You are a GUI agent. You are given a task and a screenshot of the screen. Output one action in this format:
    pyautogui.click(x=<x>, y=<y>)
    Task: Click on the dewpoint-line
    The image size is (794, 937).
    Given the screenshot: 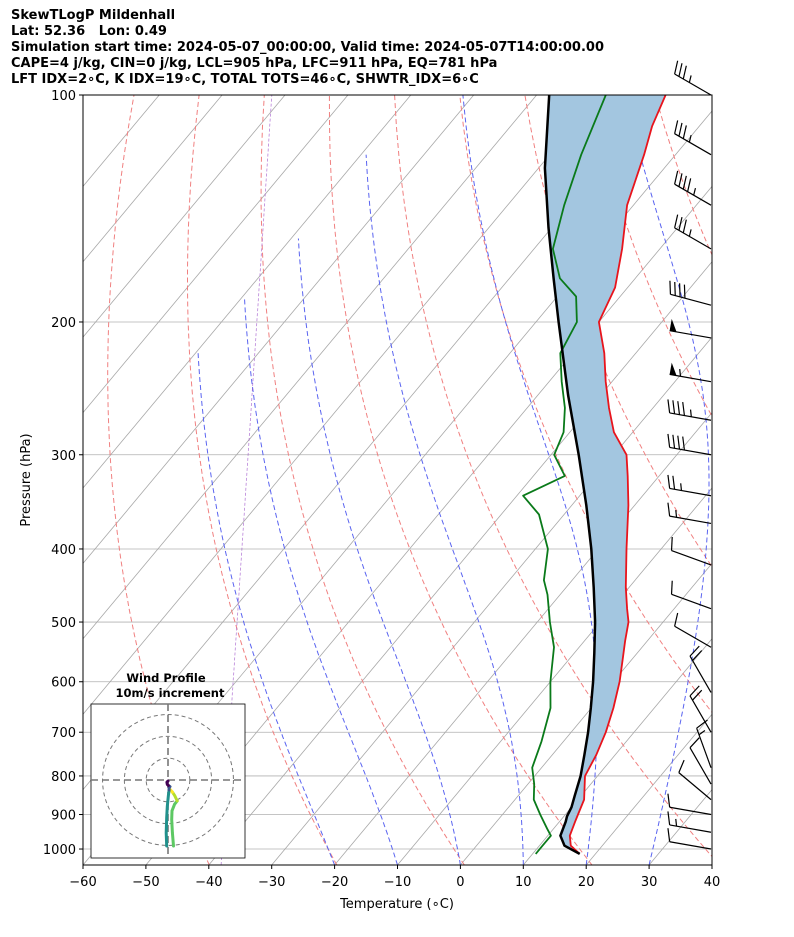 What is the action you would take?
    pyautogui.click(x=564, y=475)
    